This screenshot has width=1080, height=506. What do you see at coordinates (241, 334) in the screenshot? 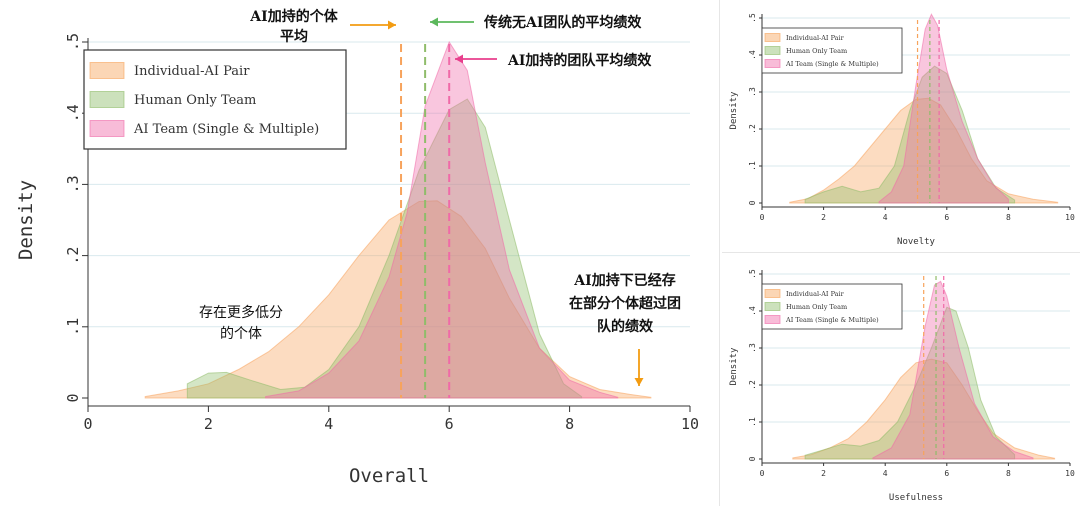
I see `annotation-low-scores-line2: 的个体` at bounding box center [241, 334].